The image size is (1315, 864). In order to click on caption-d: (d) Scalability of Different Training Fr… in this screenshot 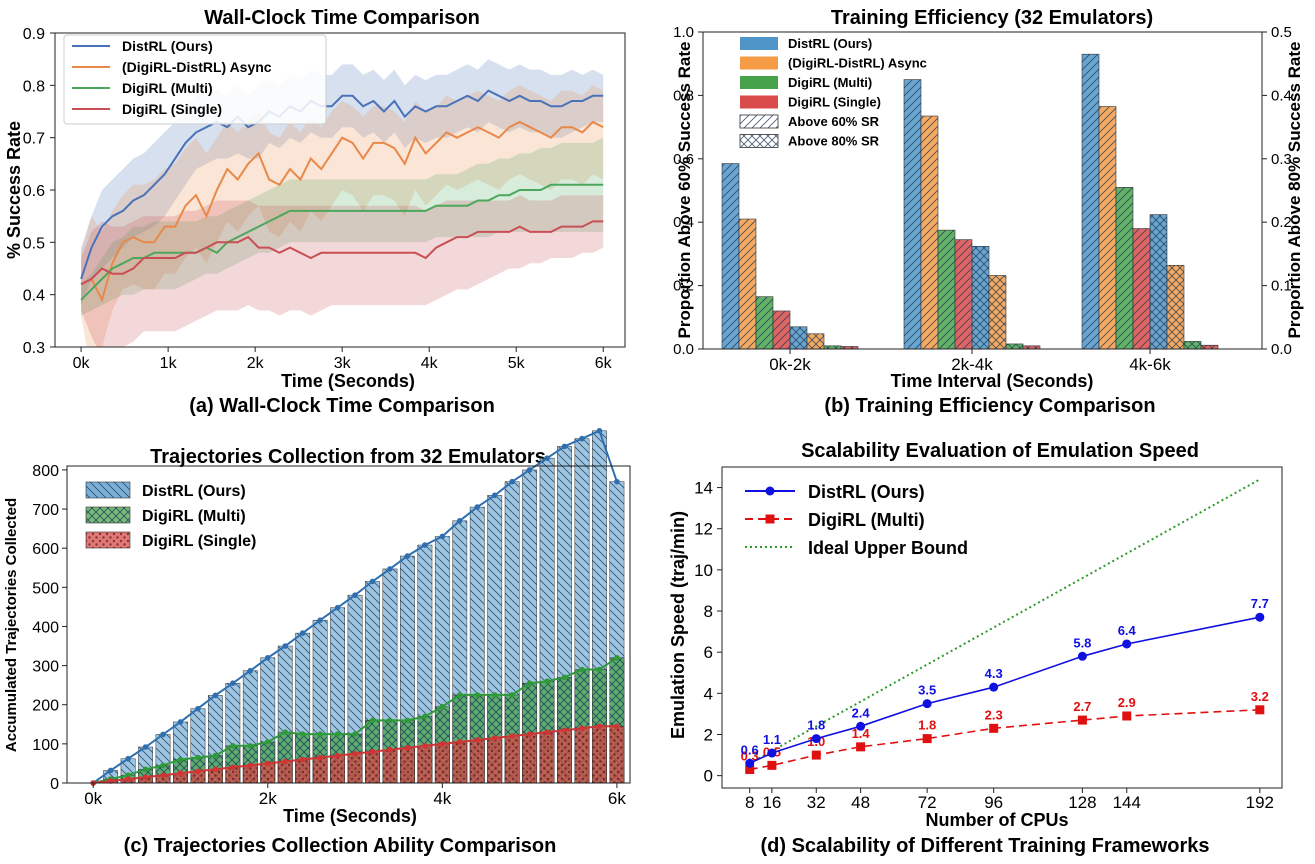, I will do `click(985, 846)`.